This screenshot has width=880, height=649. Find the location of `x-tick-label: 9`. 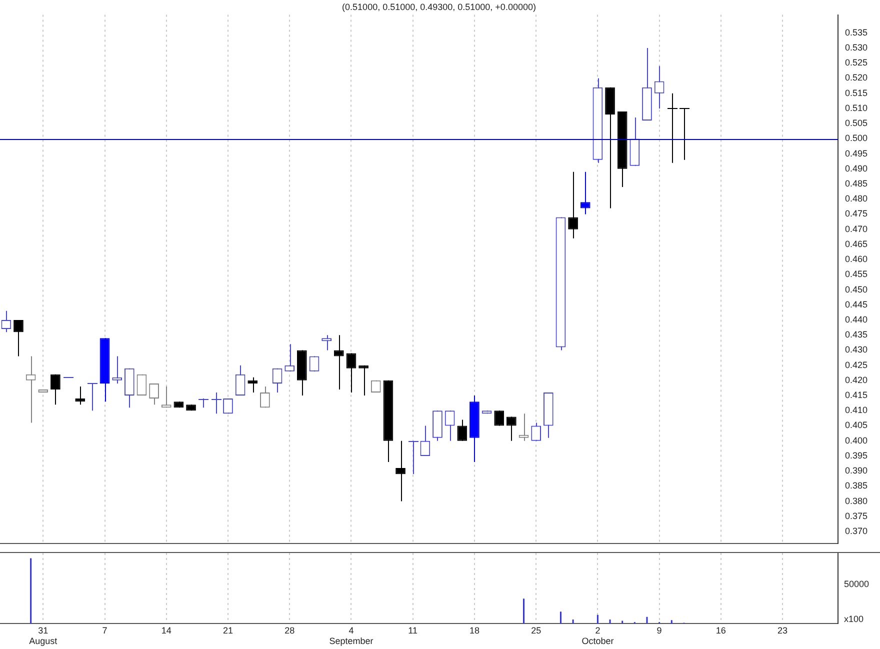

x-tick-label: 9 is located at coordinates (659, 630).